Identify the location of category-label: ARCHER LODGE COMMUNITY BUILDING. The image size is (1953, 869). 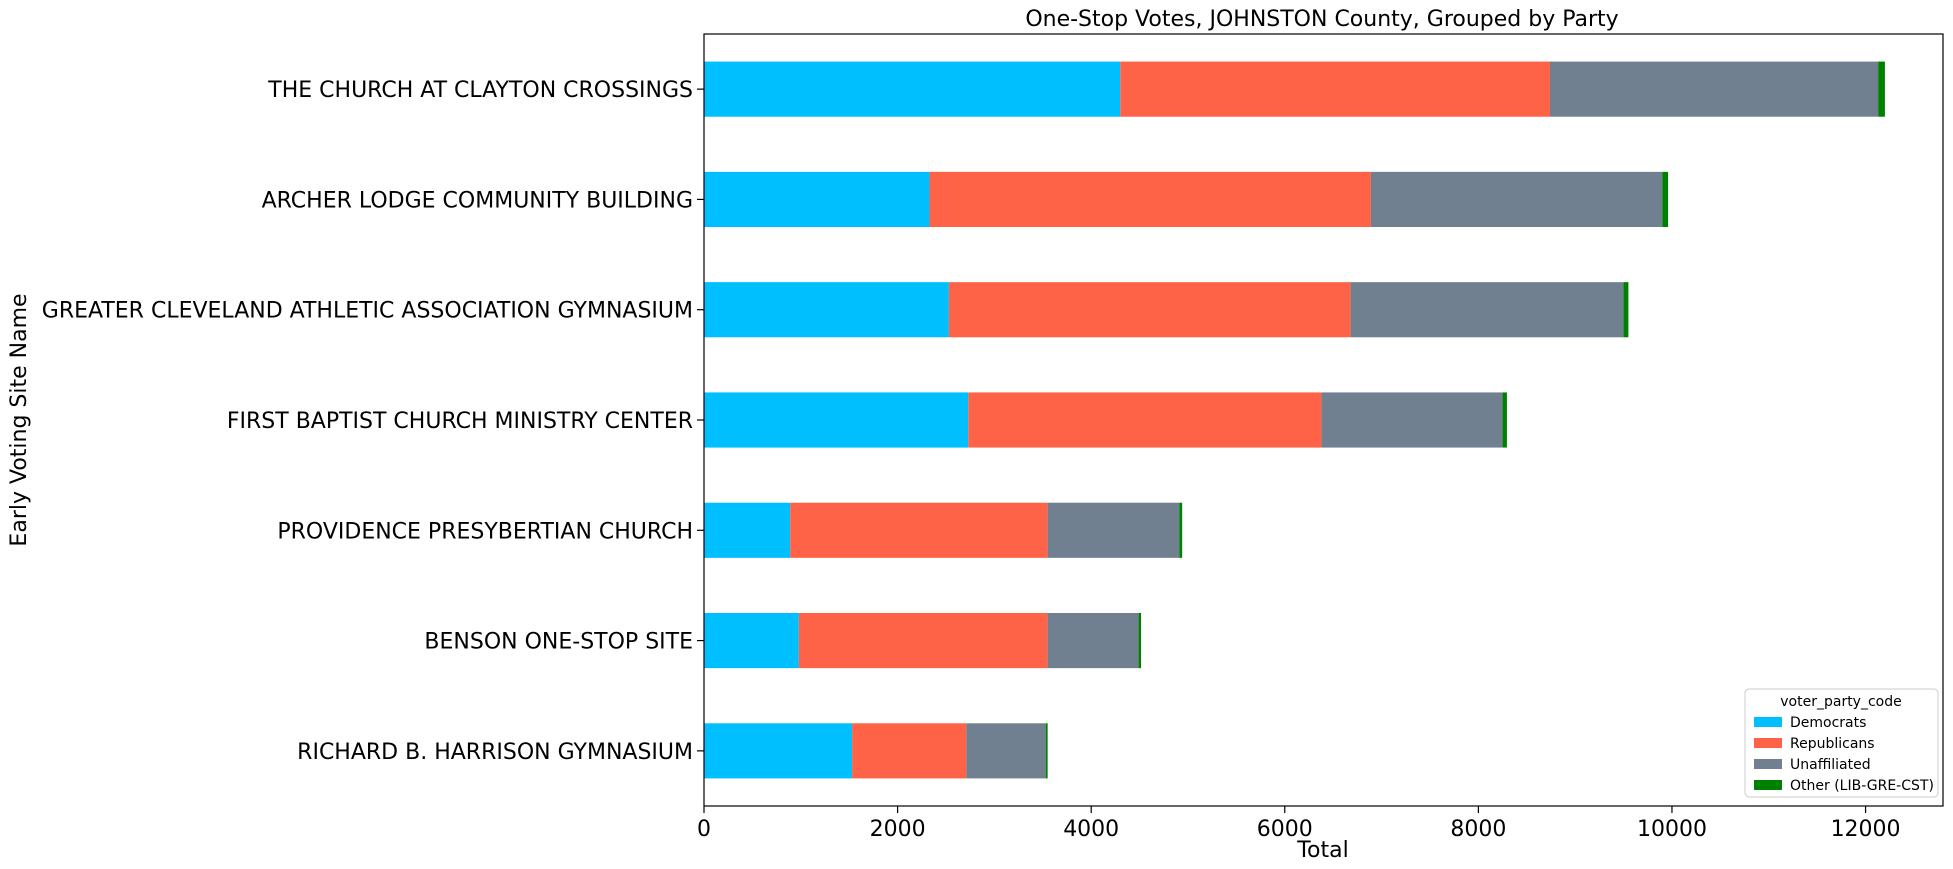
(477, 200).